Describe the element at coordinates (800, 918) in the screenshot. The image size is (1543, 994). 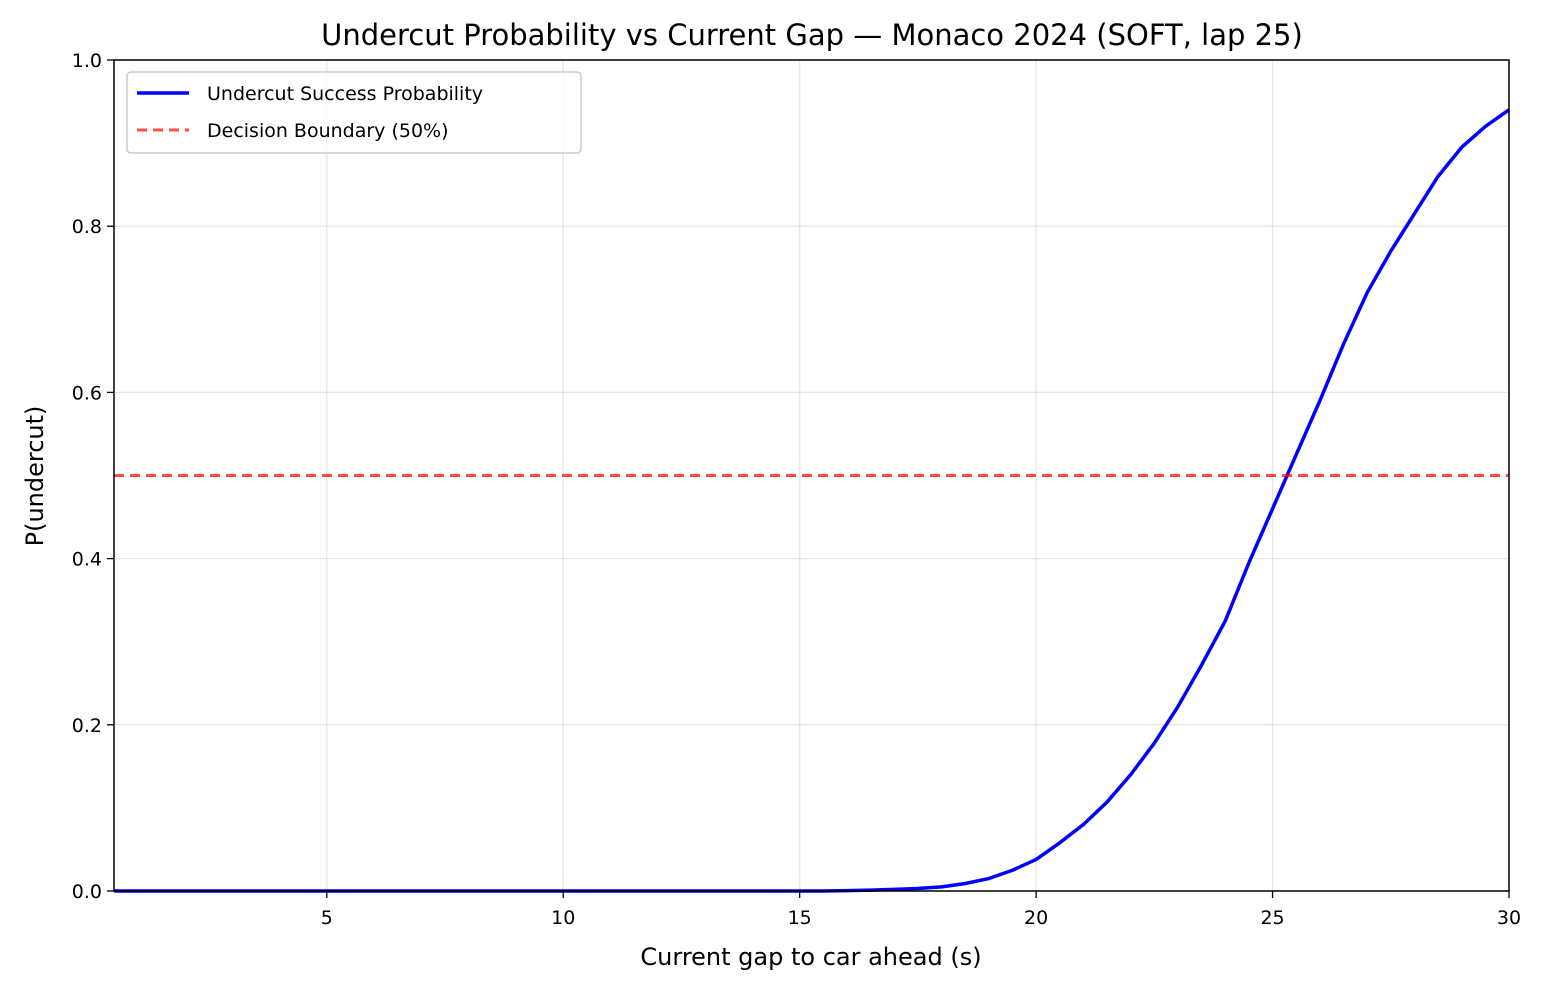
I see `x-tick-label-2: 15` at that location.